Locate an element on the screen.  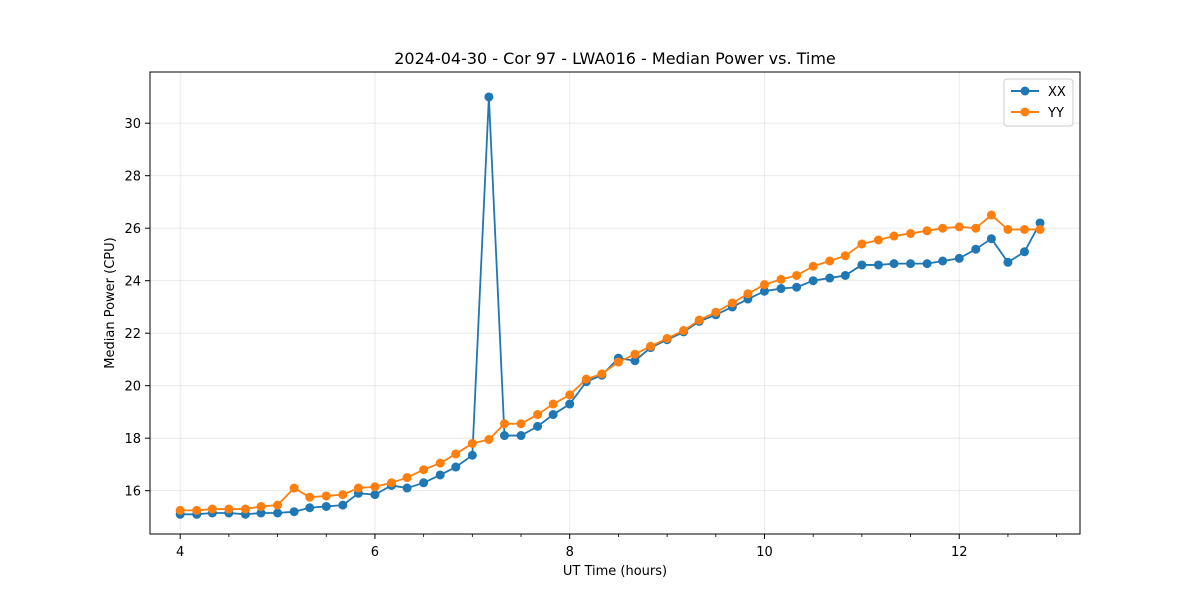
x-tick-label-3: 10 is located at coordinates (764, 552).